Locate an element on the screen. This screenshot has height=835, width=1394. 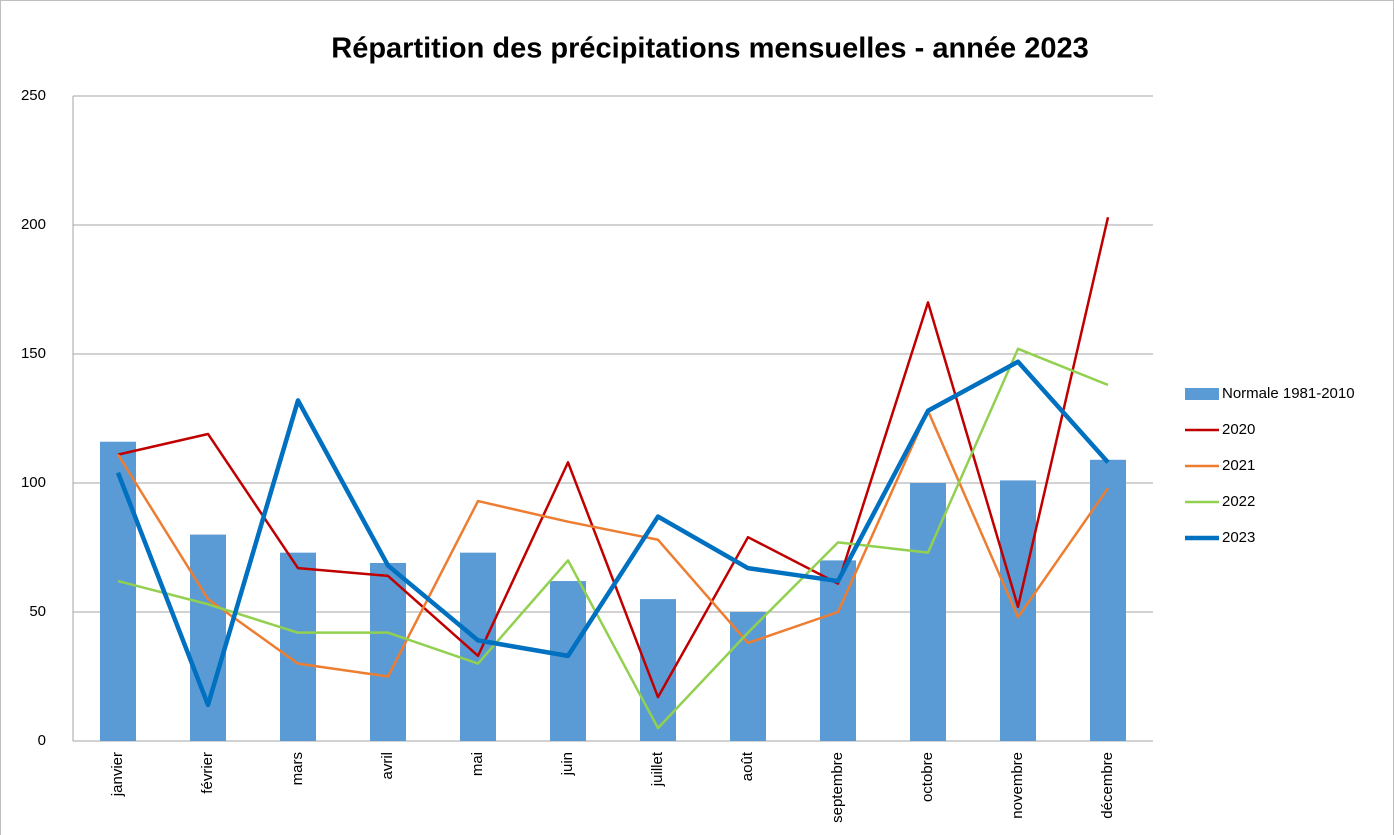
x-tick-label: juin is located at coordinates (567, 764).